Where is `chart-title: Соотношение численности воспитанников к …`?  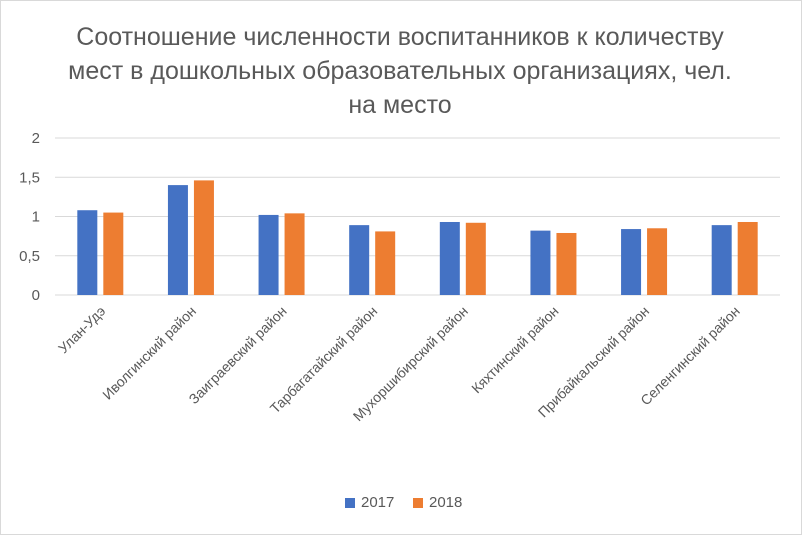
chart-title: Соотношение численности воспитанников к … is located at coordinates (400, 71).